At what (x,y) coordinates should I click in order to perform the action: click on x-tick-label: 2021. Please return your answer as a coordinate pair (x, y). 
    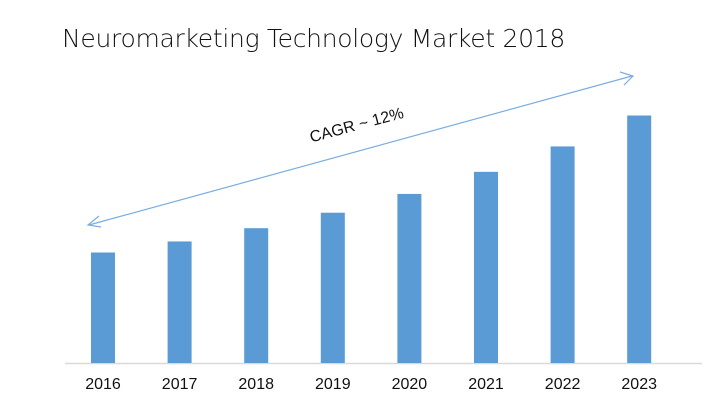
    Looking at the image, I should click on (486, 384).